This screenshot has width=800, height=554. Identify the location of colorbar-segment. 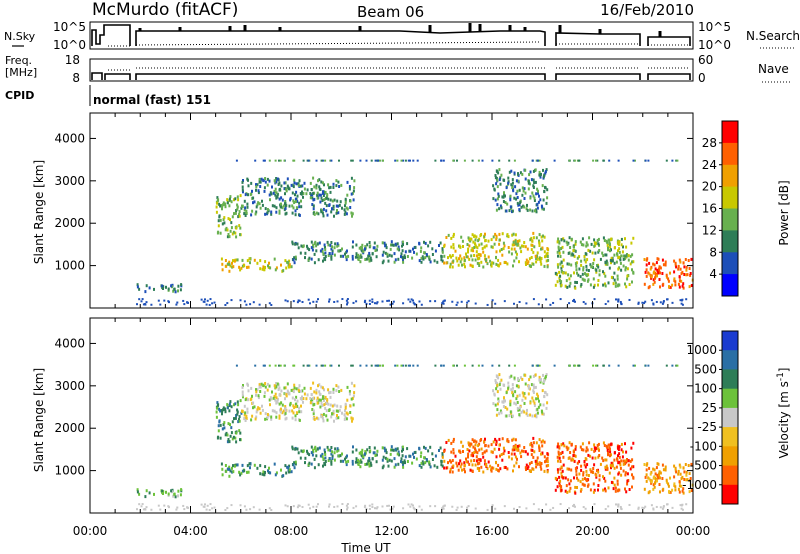
(730, 263).